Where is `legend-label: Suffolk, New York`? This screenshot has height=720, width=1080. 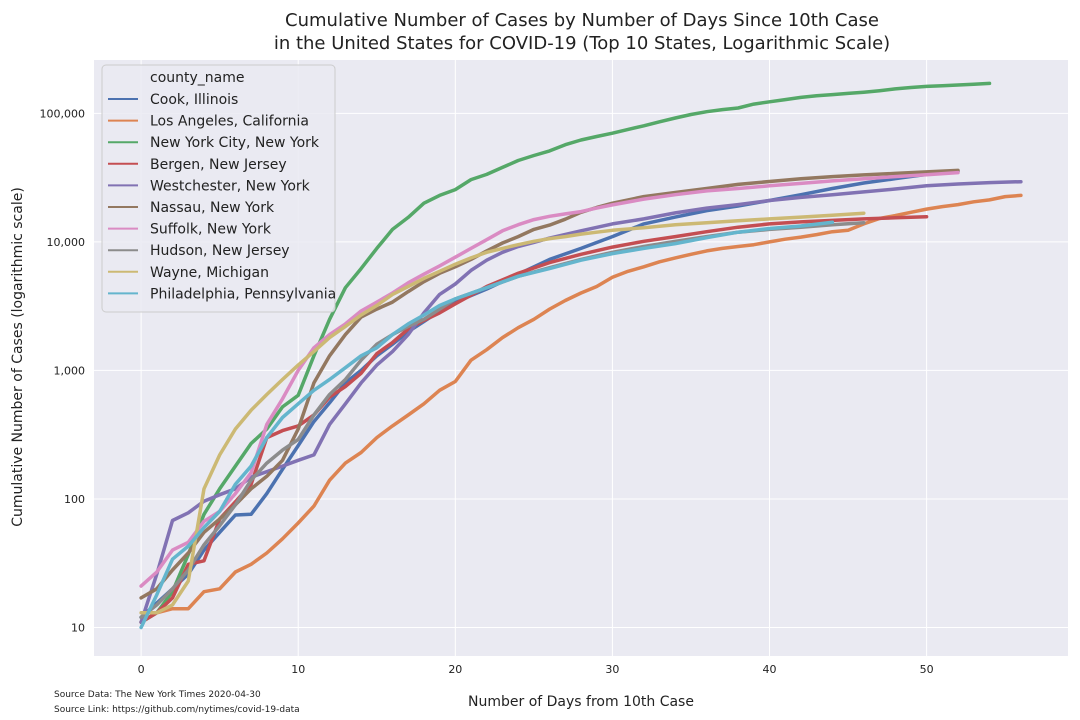
legend-label: Suffolk, New York is located at coordinates (211, 230).